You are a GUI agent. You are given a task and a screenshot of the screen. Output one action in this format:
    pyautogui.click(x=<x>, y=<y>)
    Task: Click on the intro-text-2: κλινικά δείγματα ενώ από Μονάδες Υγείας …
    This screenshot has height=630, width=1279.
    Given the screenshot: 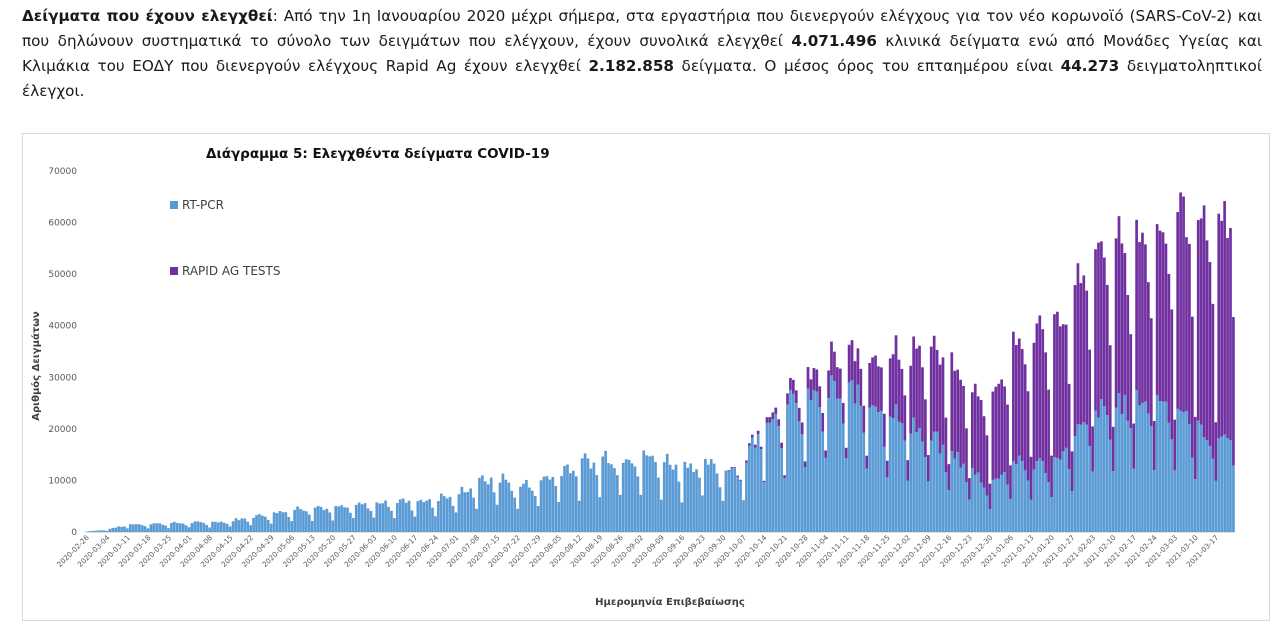 What is the action you would take?
    pyautogui.click(x=642, y=53)
    